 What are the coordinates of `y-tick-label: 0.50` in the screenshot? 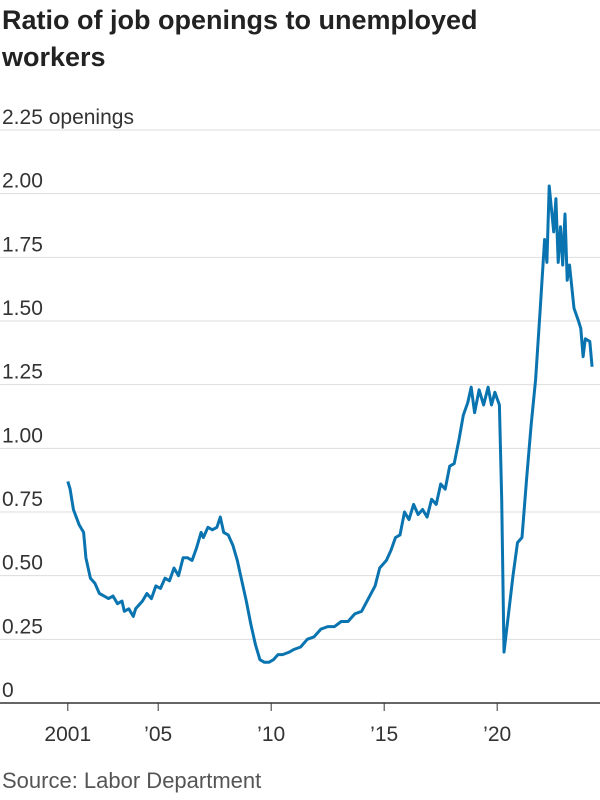 It's located at (22, 563).